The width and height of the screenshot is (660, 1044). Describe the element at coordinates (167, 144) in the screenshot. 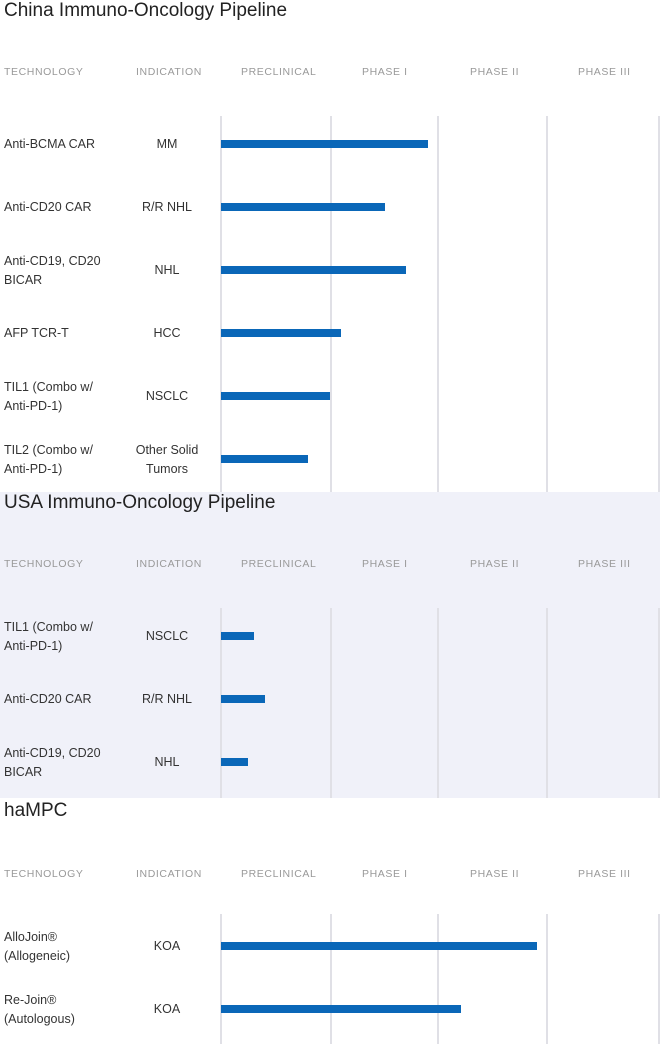

I see `indication-label: MM` at that location.